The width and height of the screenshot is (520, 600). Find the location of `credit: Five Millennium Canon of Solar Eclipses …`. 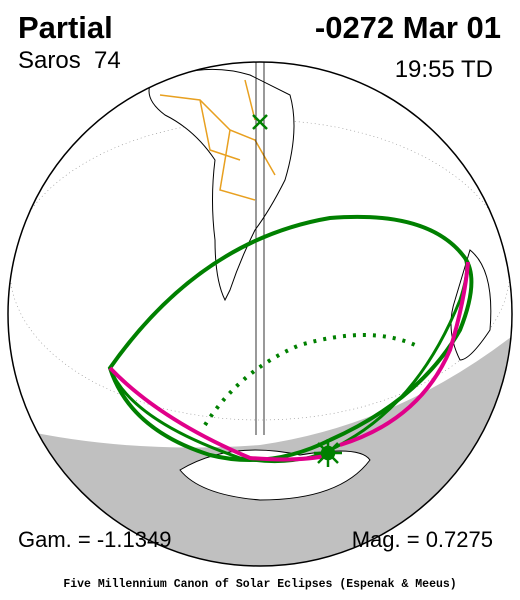

credit: Five Millennium Canon of Solar Eclipses … is located at coordinates (259, 584).